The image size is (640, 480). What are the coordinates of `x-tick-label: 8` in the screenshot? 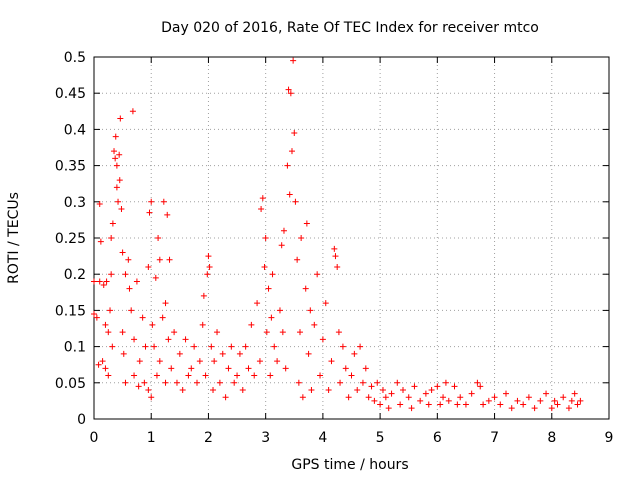 It's located at (551, 438).